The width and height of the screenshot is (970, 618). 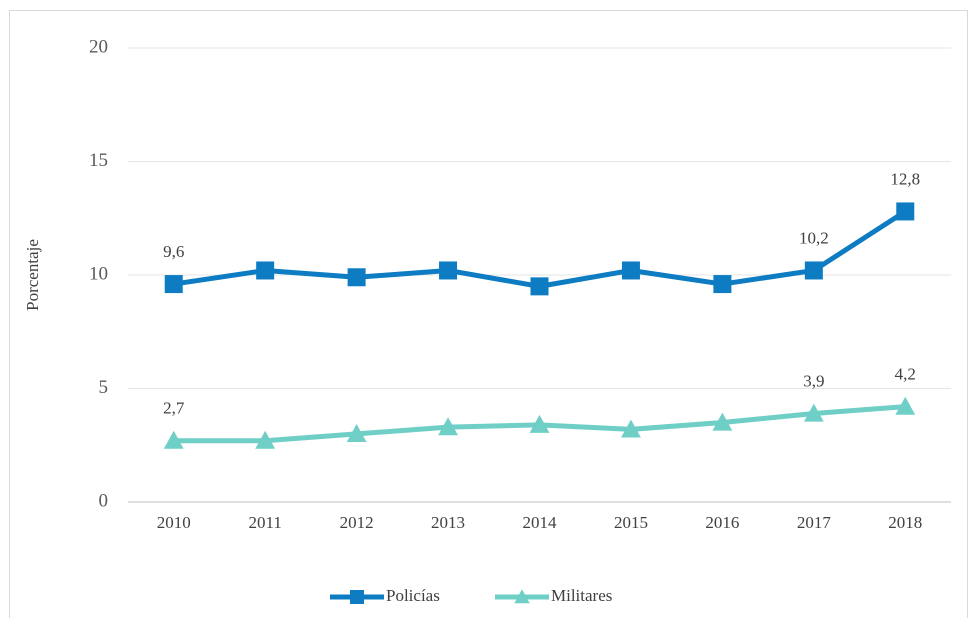 What do you see at coordinates (722, 522) in the screenshot?
I see `x-tick-label: 2016` at bounding box center [722, 522].